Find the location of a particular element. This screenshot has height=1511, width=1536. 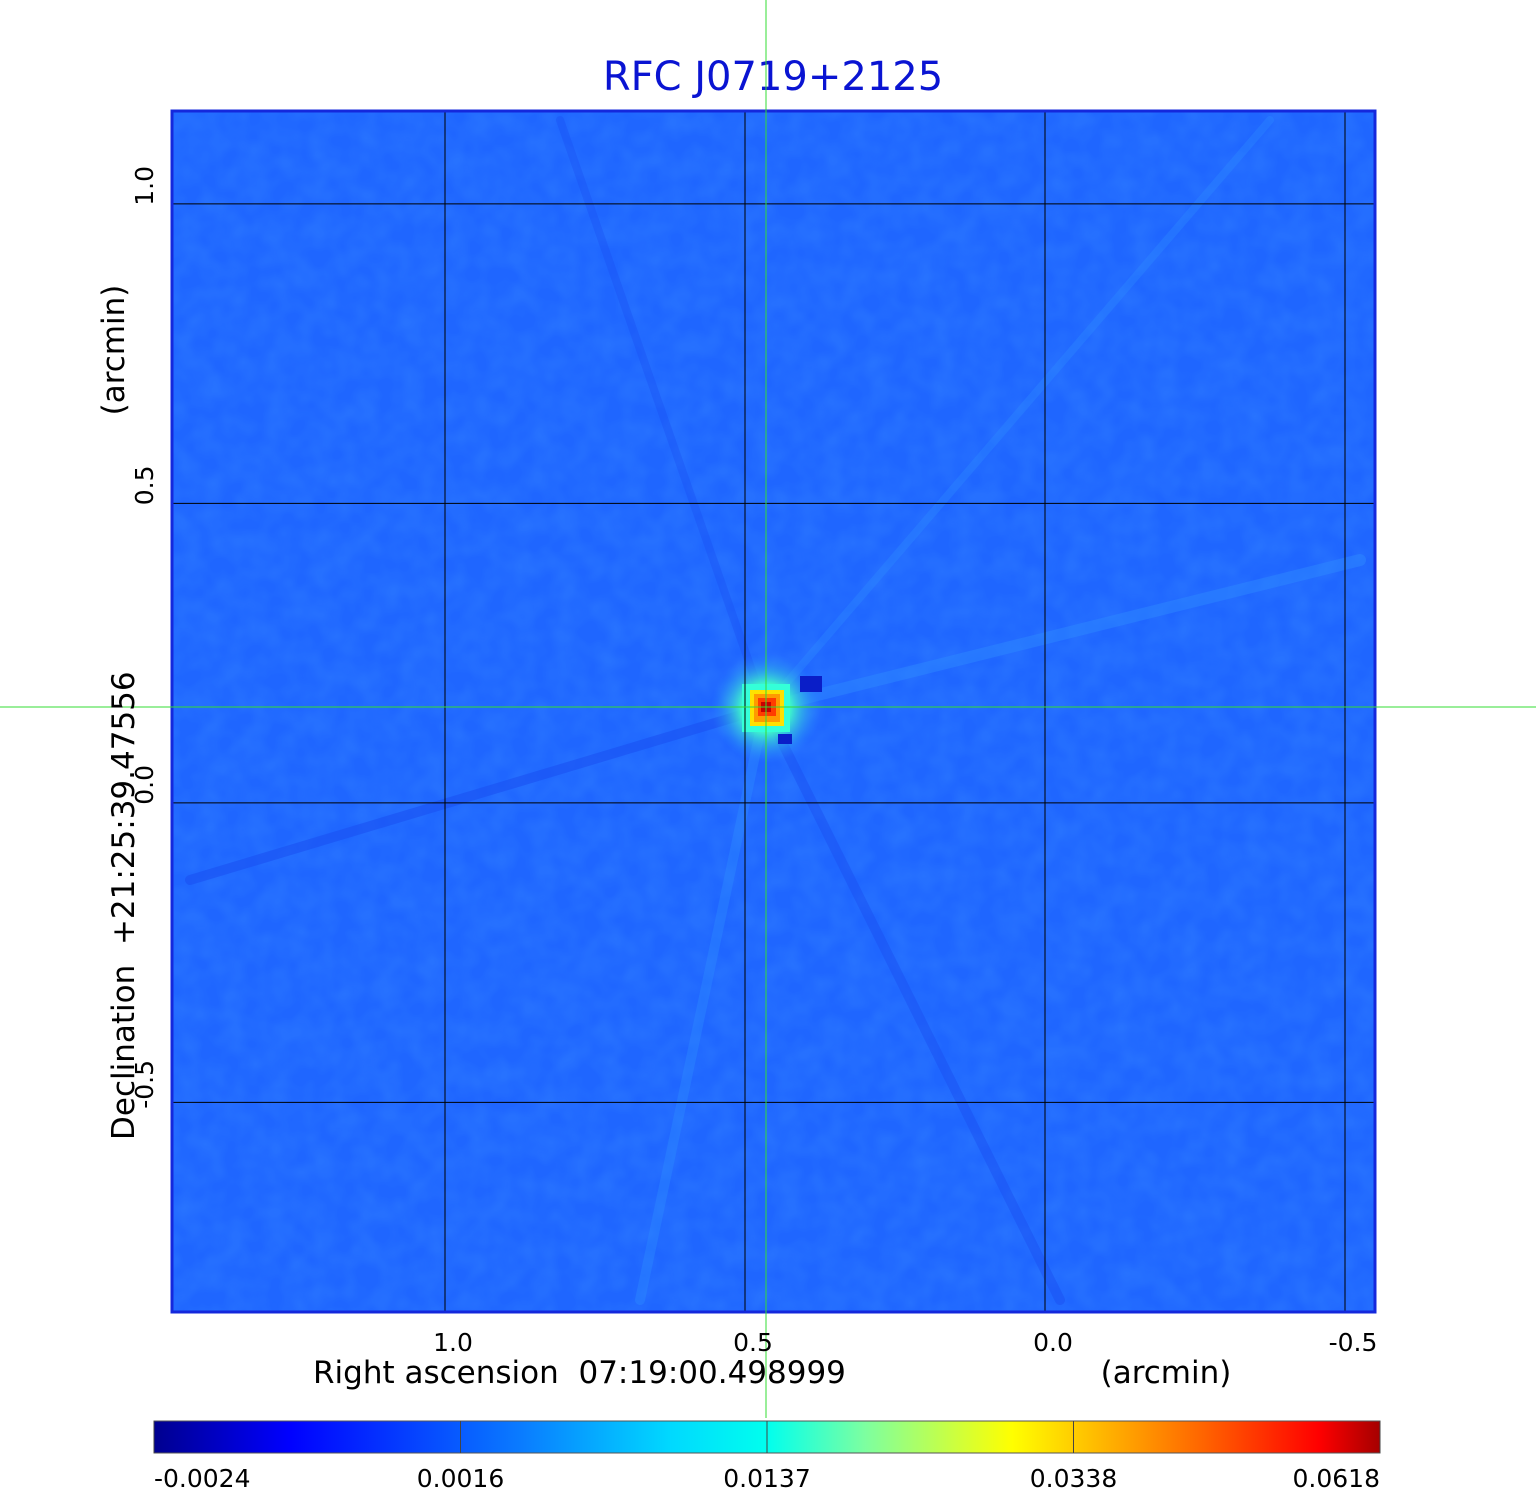

x-axis-unit: (arcmin) is located at coordinates (1166, 1373).